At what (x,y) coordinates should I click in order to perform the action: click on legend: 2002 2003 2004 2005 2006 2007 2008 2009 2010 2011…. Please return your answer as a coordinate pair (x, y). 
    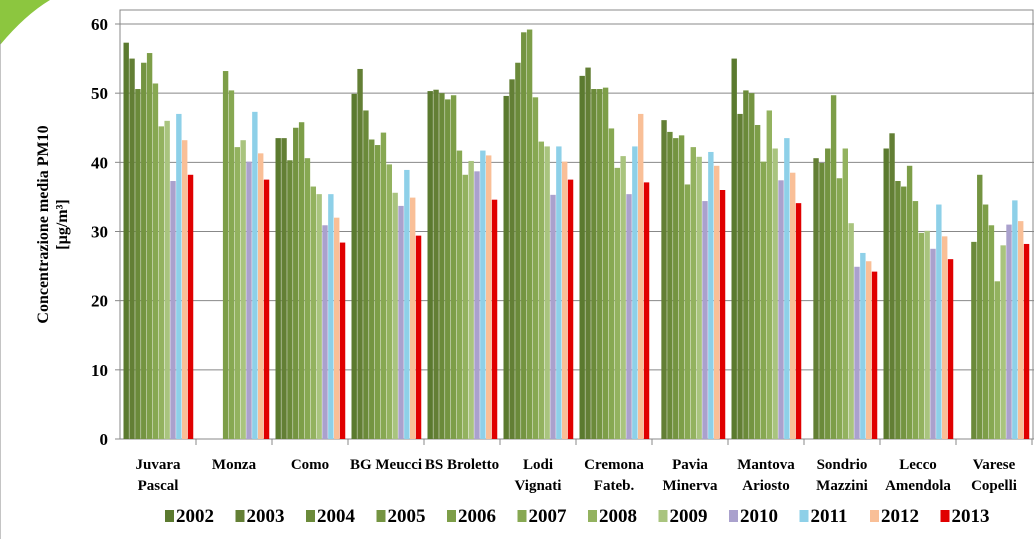
    Looking at the image, I should click on (577, 516).